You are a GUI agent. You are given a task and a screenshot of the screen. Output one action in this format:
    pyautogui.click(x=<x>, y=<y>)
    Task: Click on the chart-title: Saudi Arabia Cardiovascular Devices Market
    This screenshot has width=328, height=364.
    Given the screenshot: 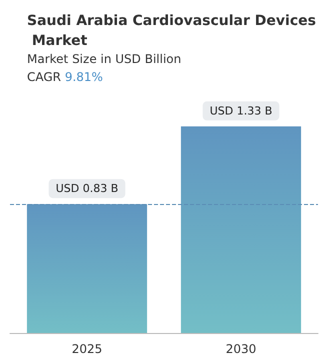 What is the action you would take?
    pyautogui.click(x=171, y=31)
    